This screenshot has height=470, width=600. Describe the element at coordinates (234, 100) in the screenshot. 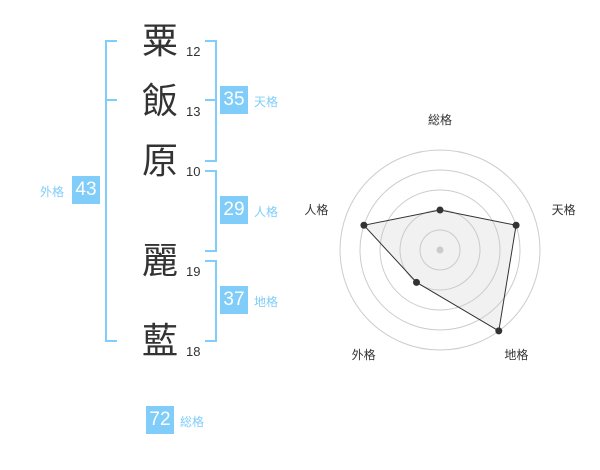

I see `tenkaku-value: 35` at that location.